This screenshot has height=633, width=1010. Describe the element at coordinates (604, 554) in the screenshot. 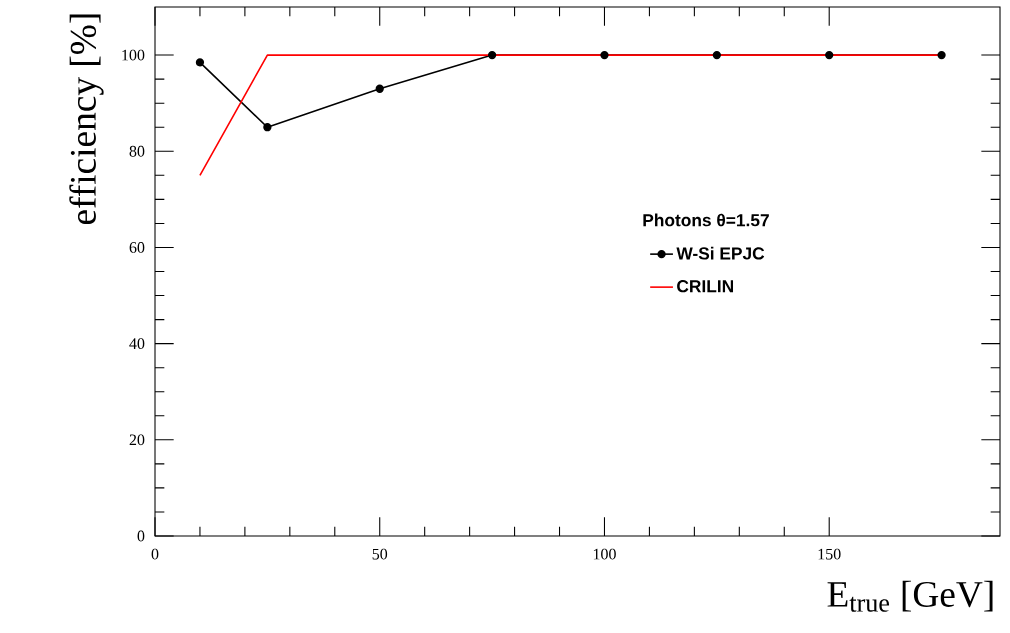

I see `x-tick-label: 100` at that location.